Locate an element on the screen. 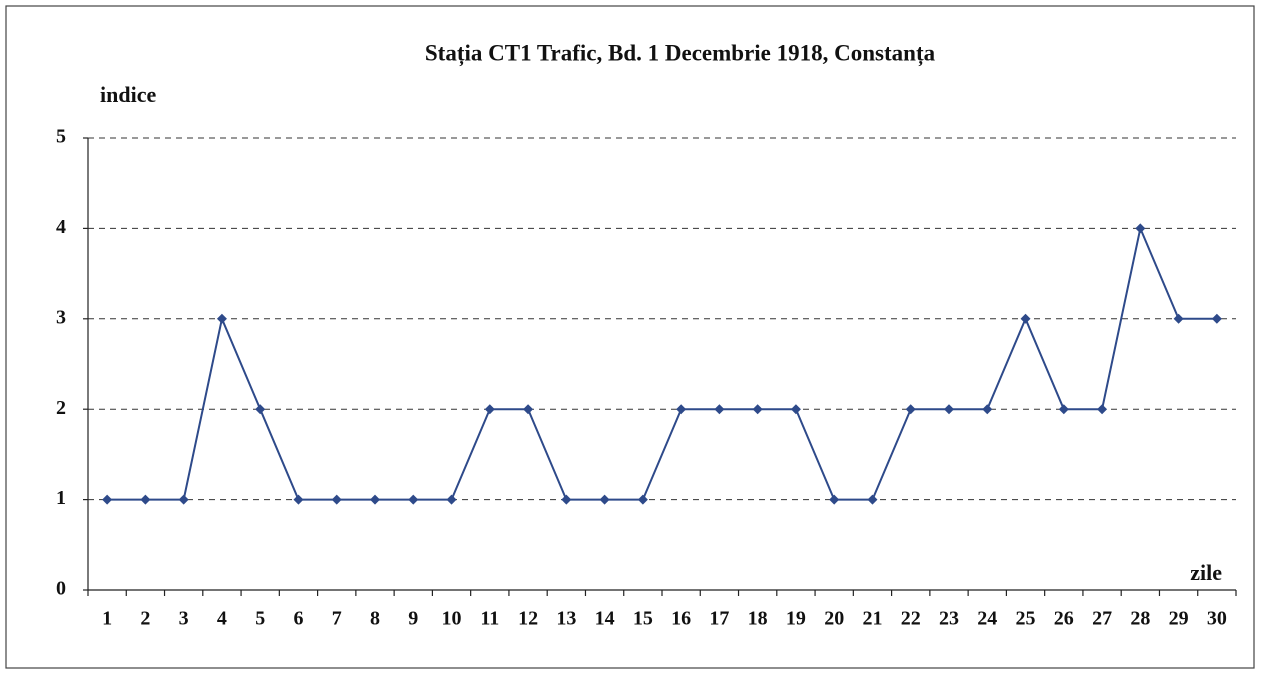 This screenshot has width=1264, height=681. x-tick-label: 24 is located at coordinates (987, 619).